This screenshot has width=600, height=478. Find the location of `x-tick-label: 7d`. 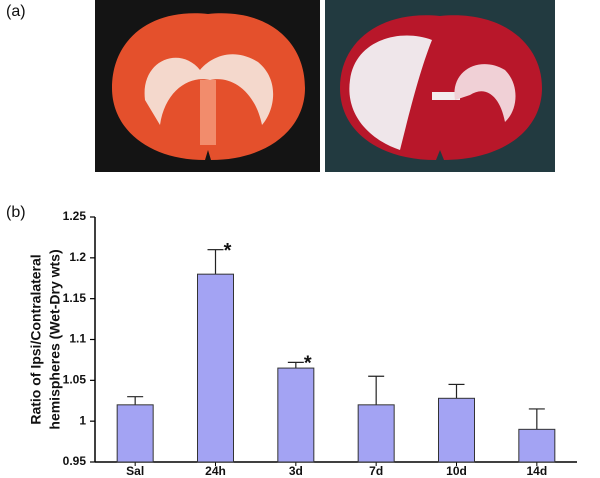

x-tick-label: 7d is located at coordinates (376, 471).